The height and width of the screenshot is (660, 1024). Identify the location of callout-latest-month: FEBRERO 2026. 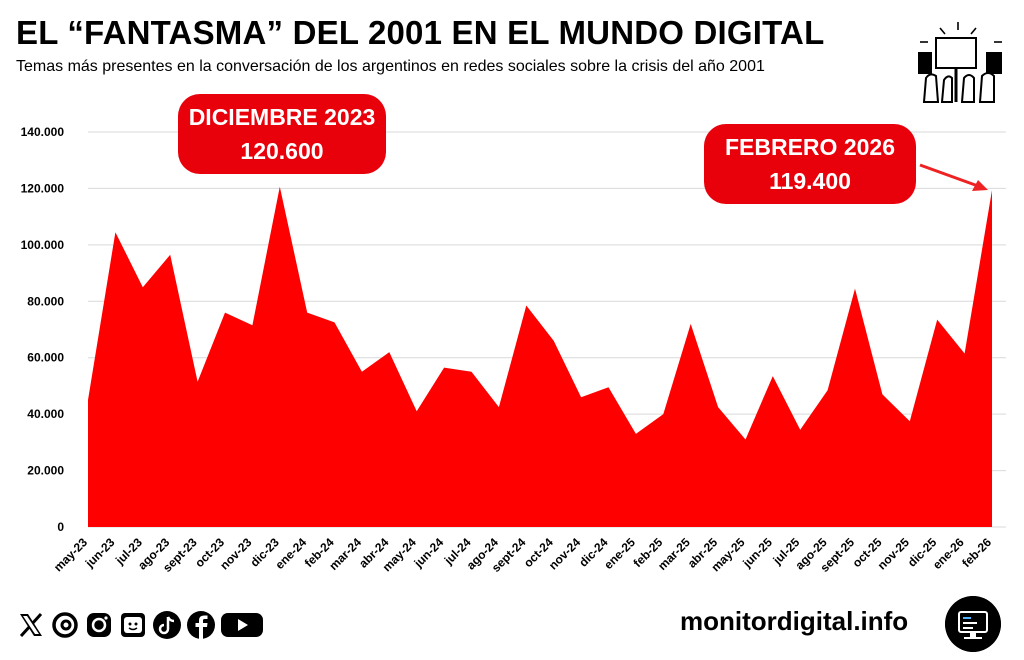
(809, 147).